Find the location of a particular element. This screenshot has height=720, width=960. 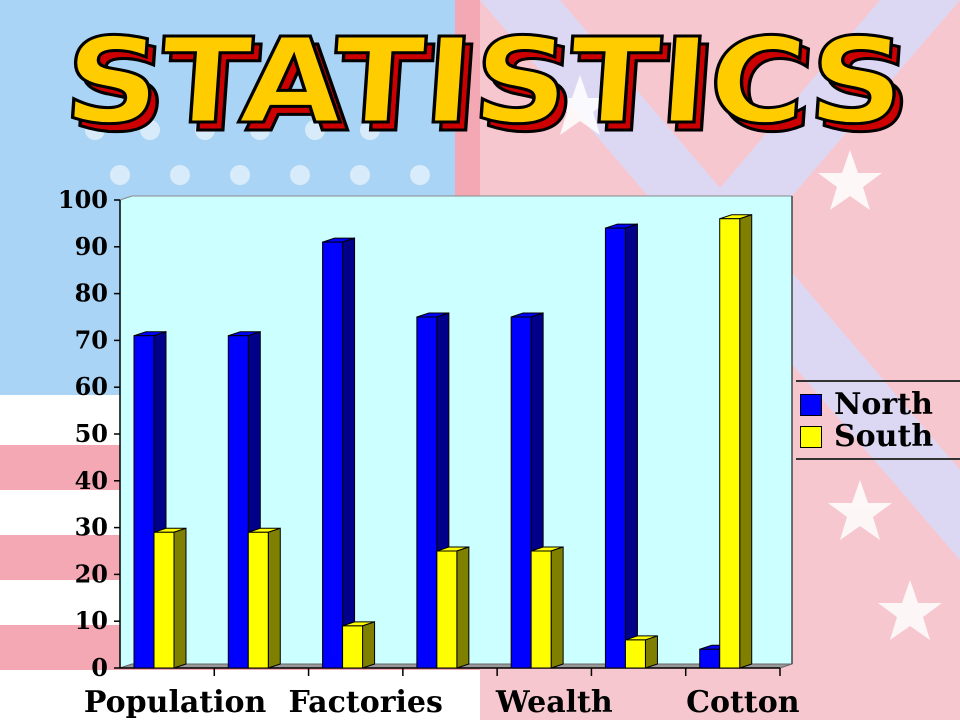

y-tick-label: 60 is located at coordinates (91, 386).